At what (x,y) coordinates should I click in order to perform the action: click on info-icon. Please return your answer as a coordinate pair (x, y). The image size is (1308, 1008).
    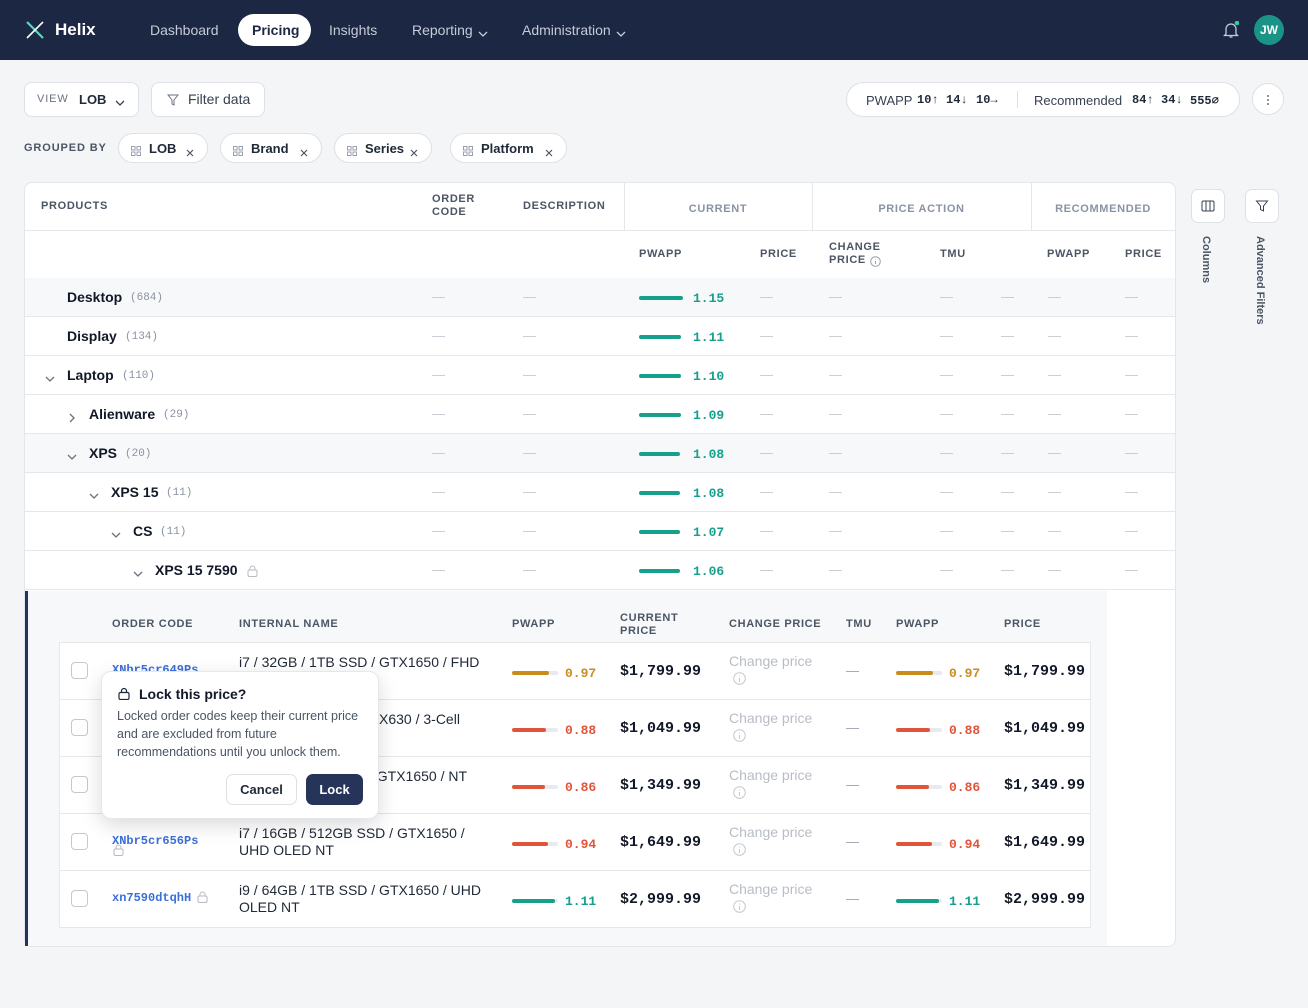
    Looking at the image, I should click on (739, 735).